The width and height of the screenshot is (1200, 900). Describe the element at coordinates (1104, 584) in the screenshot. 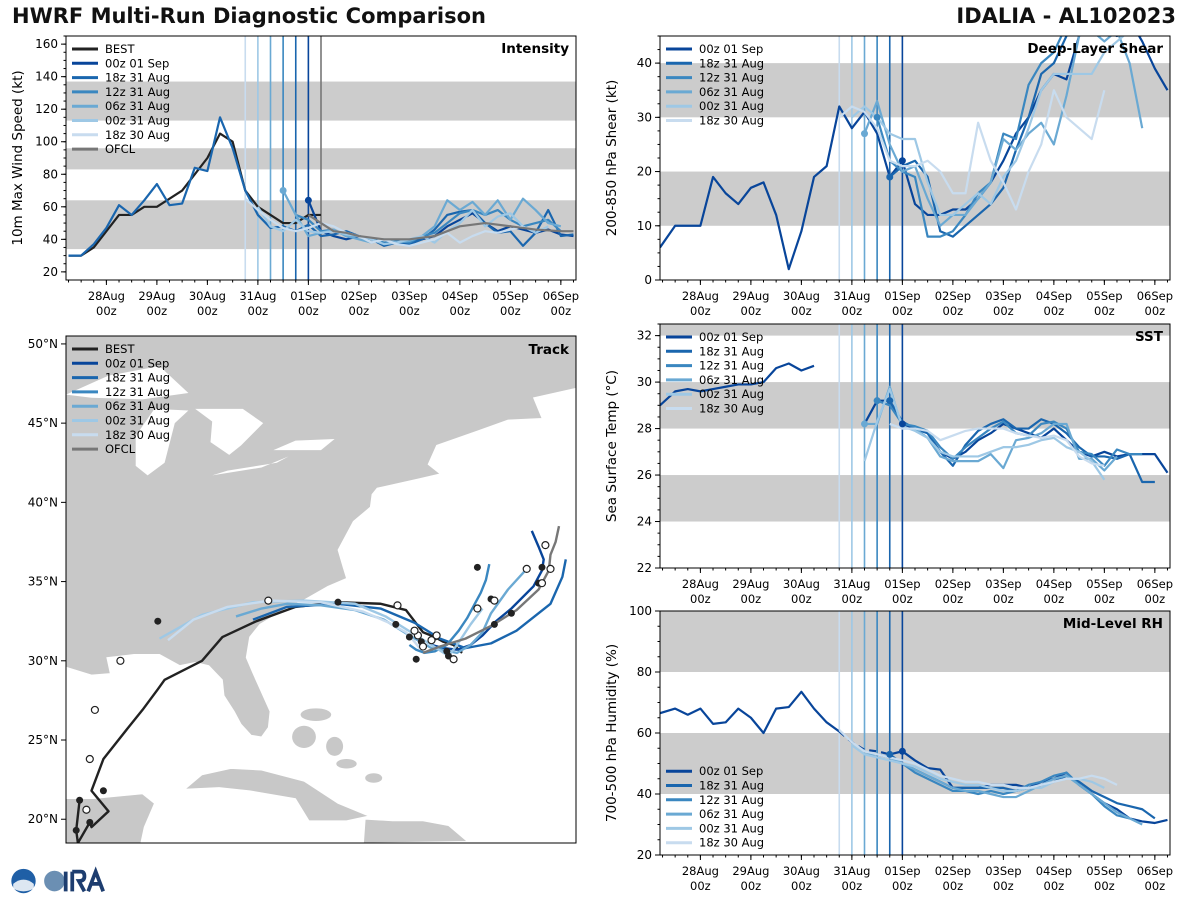

I see `sst-xtick-day: 05Sep` at that location.